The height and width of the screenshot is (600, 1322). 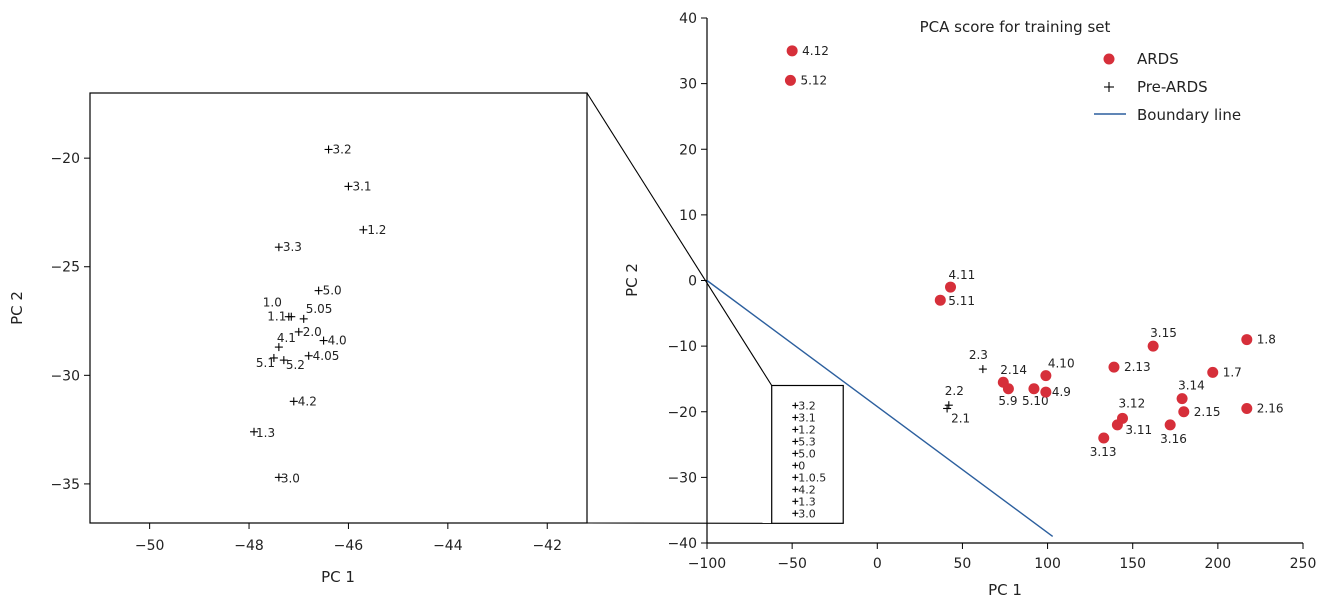 What do you see at coordinates (1109, 59) in the screenshot?
I see `legend-ards-marker` at bounding box center [1109, 59].